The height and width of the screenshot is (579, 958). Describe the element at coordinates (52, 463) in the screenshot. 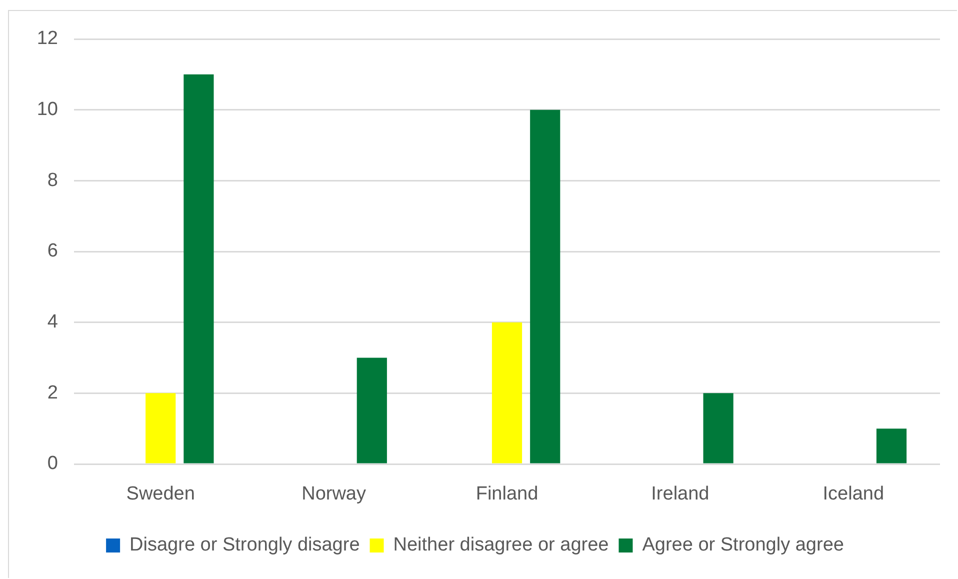

I see `y-tick-label: 0` at that location.